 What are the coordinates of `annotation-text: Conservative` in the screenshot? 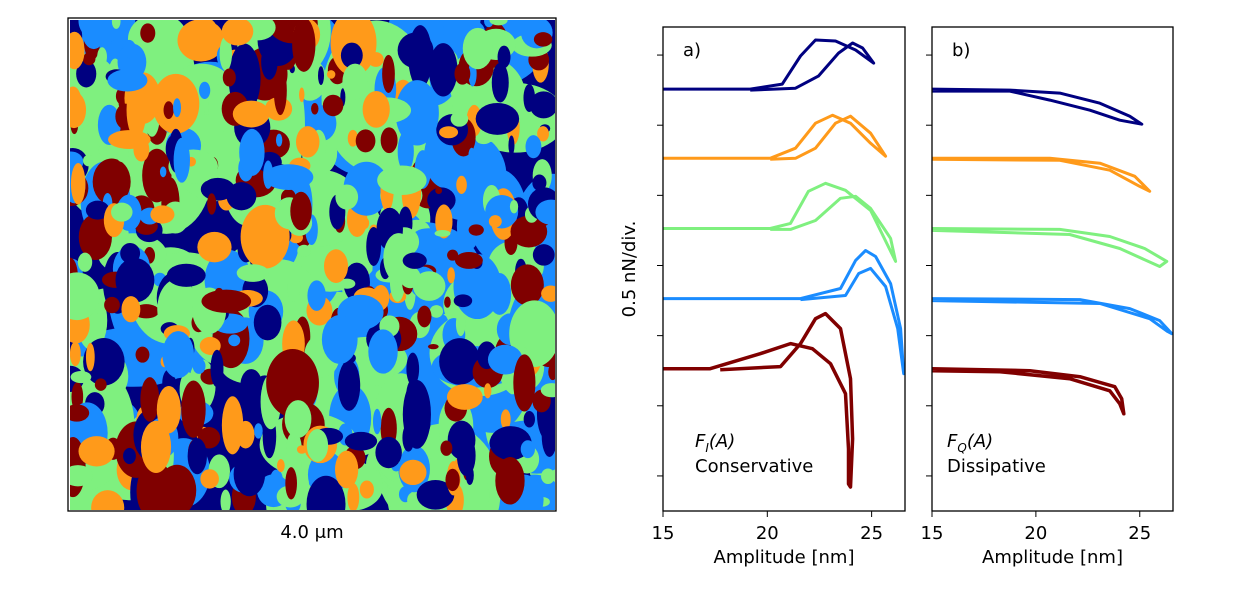 It's located at (754, 466).